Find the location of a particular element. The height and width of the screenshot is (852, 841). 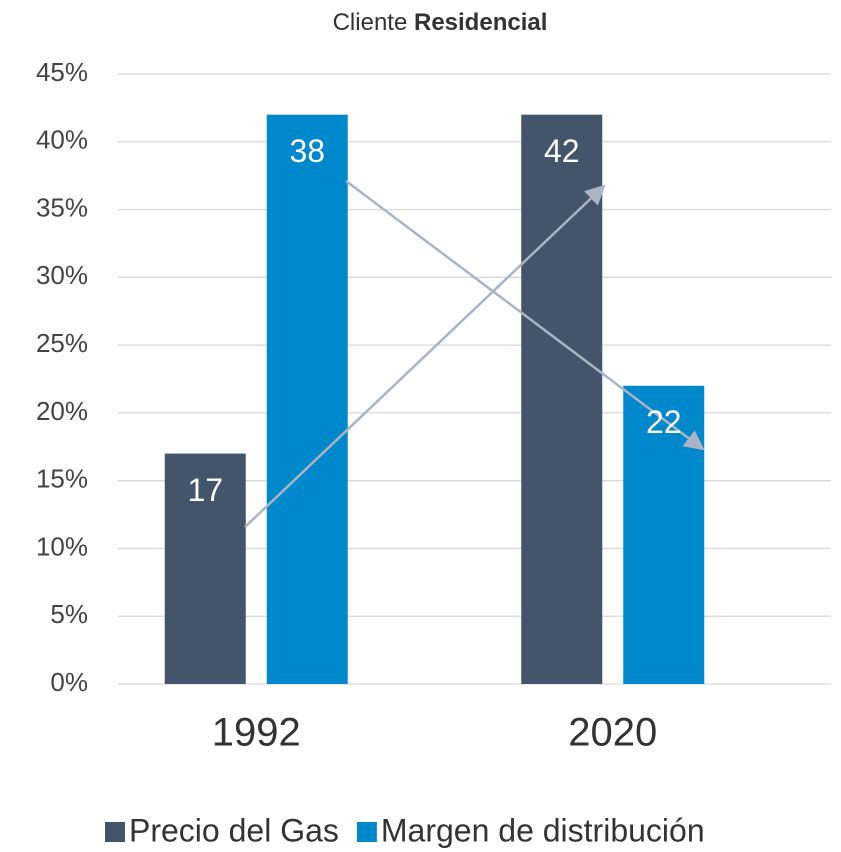

legend-item: Margen de distribución is located at coordinates (530, 830).